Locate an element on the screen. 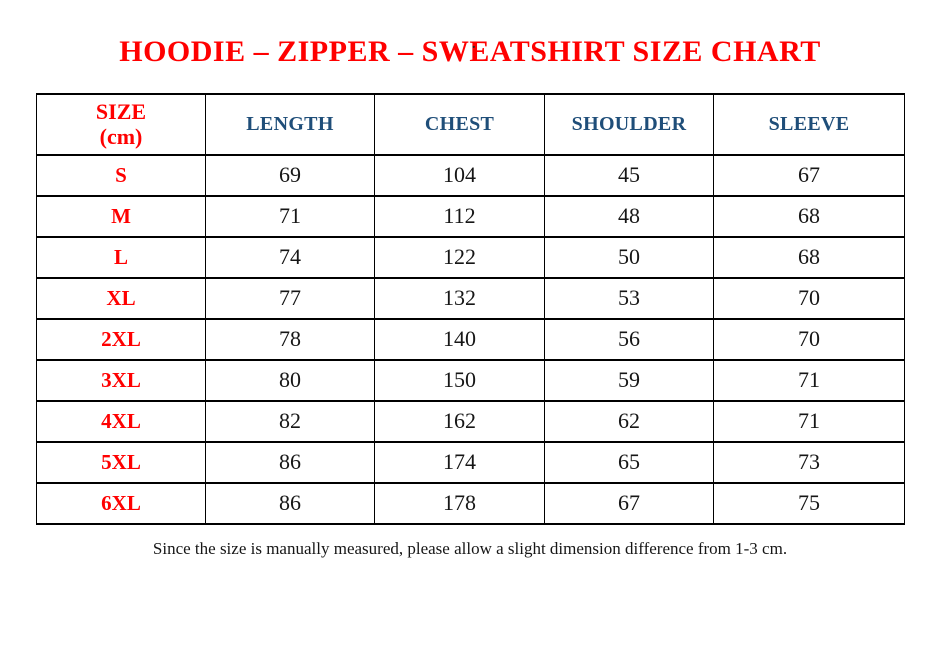 The width and height of the screenshot is (940, 659). table-row: XL 77 132 53 70 is located at coordinates (470, 298).